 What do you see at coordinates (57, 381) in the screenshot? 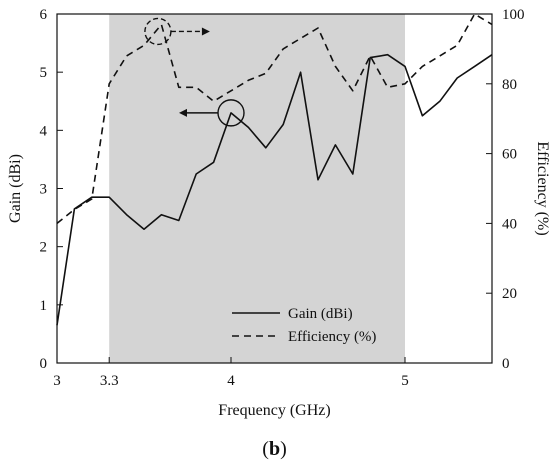
I see `x-tick-label: 3` at bounding box center [57, 381].